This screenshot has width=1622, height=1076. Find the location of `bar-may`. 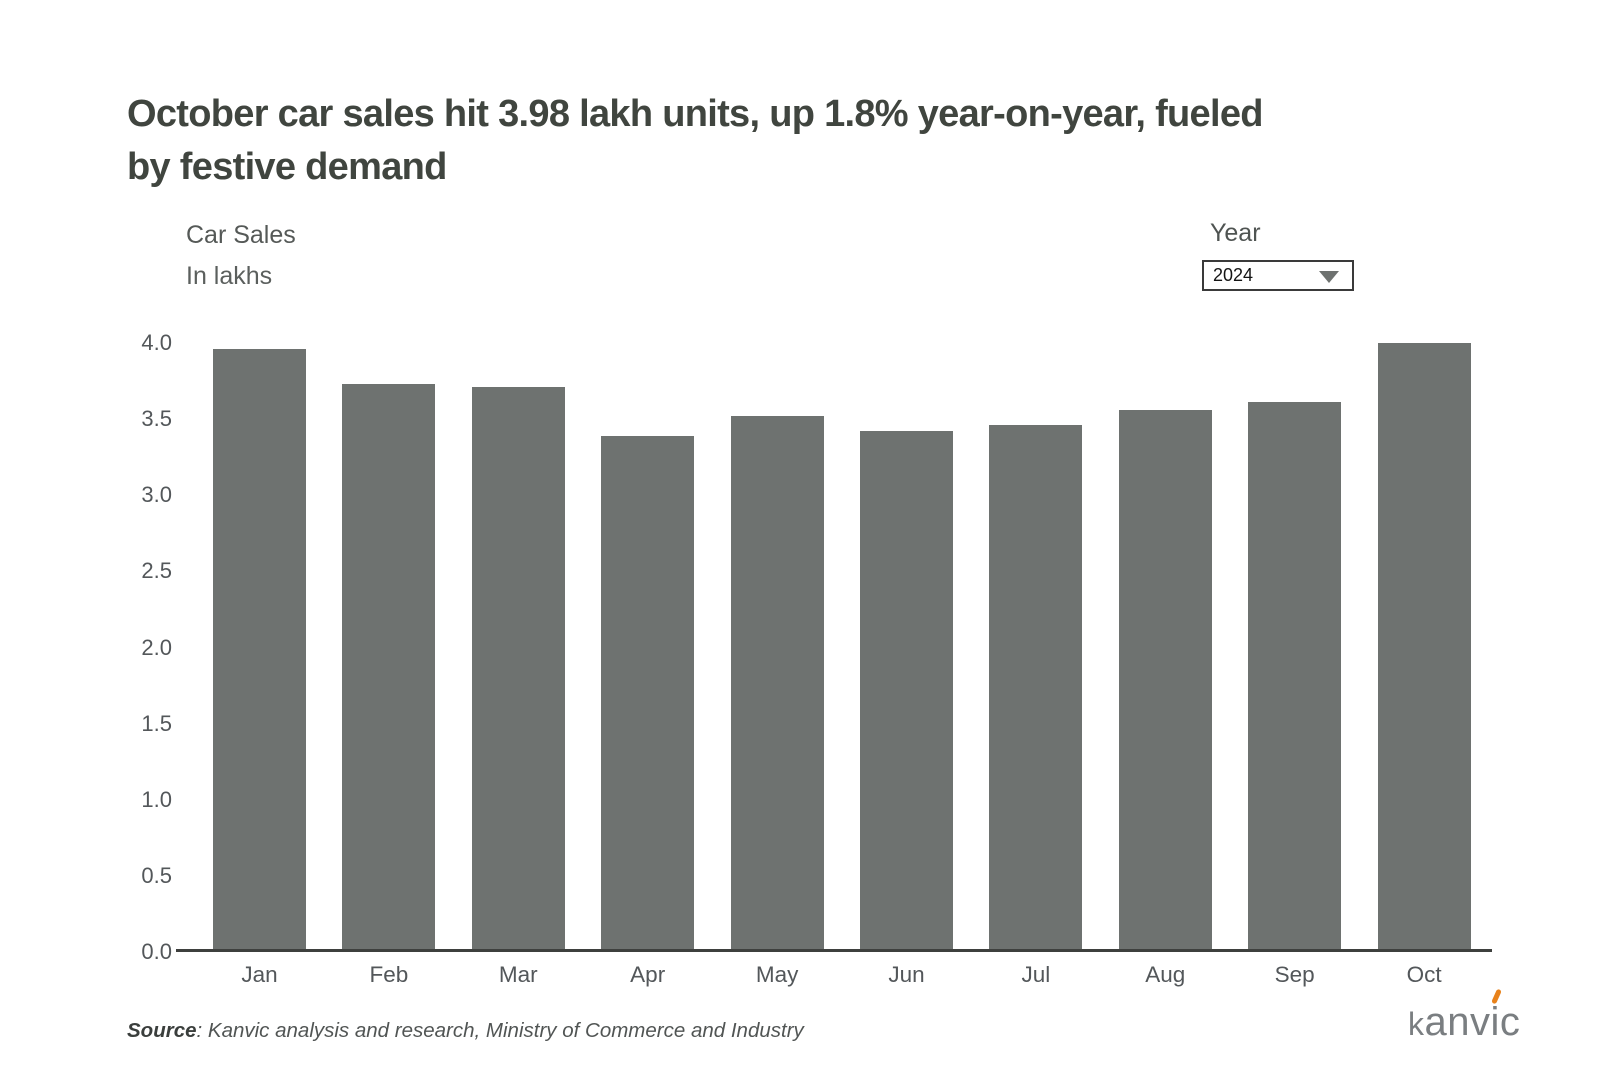

bar-may is located at coordinates (777, 682).